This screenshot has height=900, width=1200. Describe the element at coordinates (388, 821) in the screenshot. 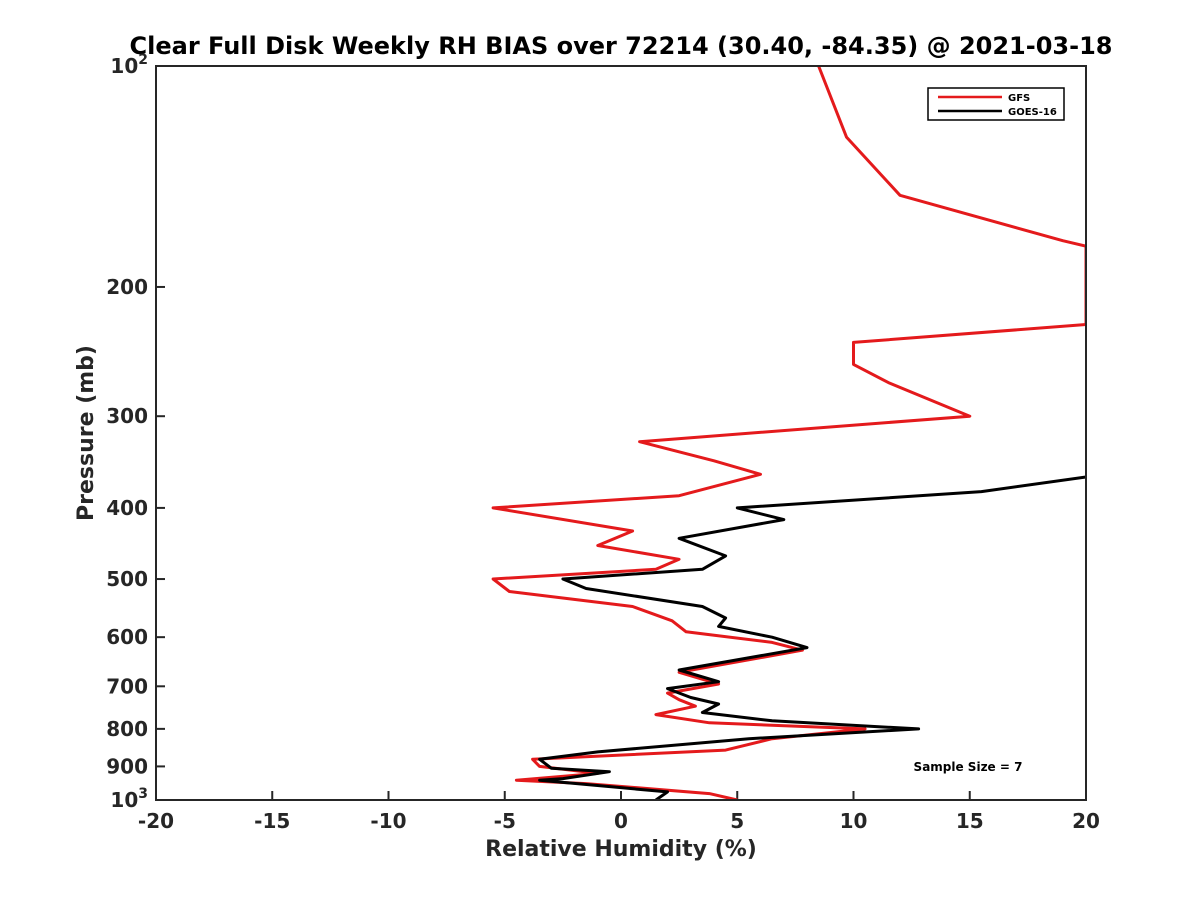

I see `x-tick-label: -10` at that location.